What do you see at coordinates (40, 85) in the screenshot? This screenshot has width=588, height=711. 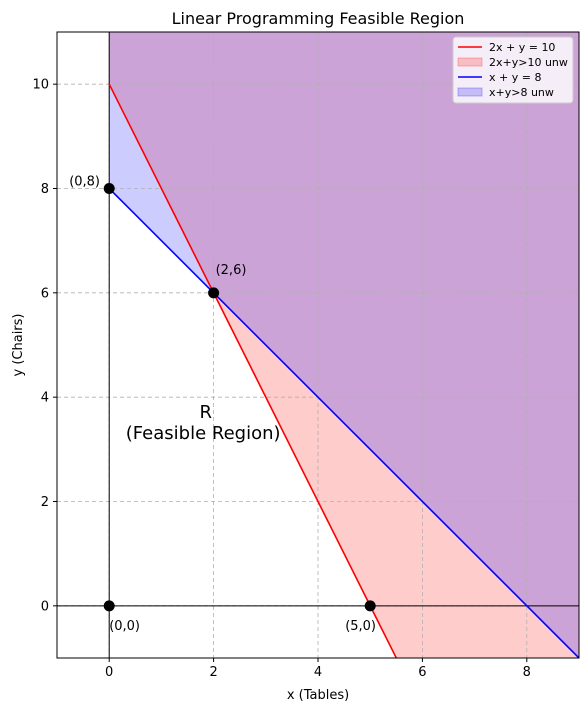 I see `y-tick-label: 10` at bounding box center [40, 85].